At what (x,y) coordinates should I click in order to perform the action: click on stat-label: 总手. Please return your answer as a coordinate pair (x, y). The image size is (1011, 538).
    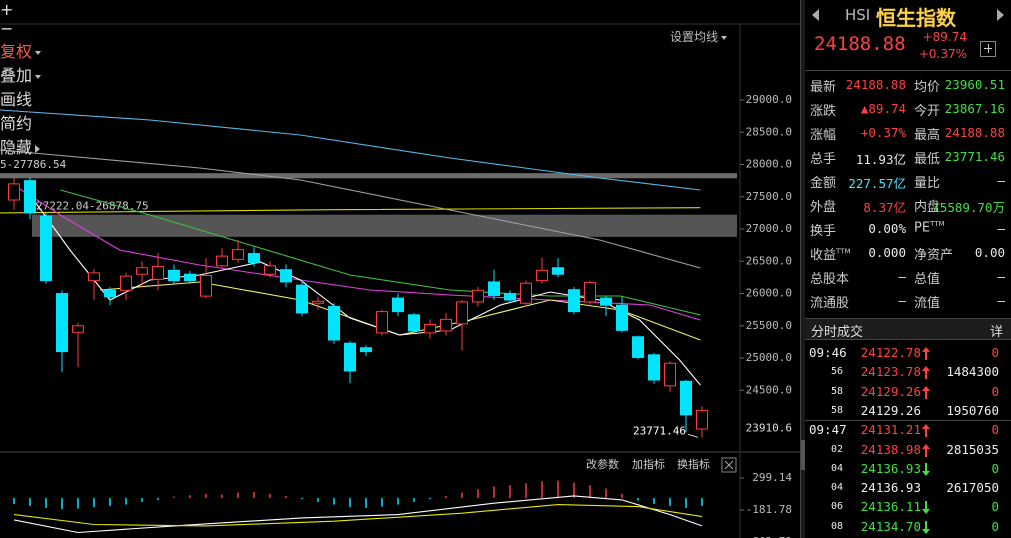
    Looking at the image, I should click on (823, 157).